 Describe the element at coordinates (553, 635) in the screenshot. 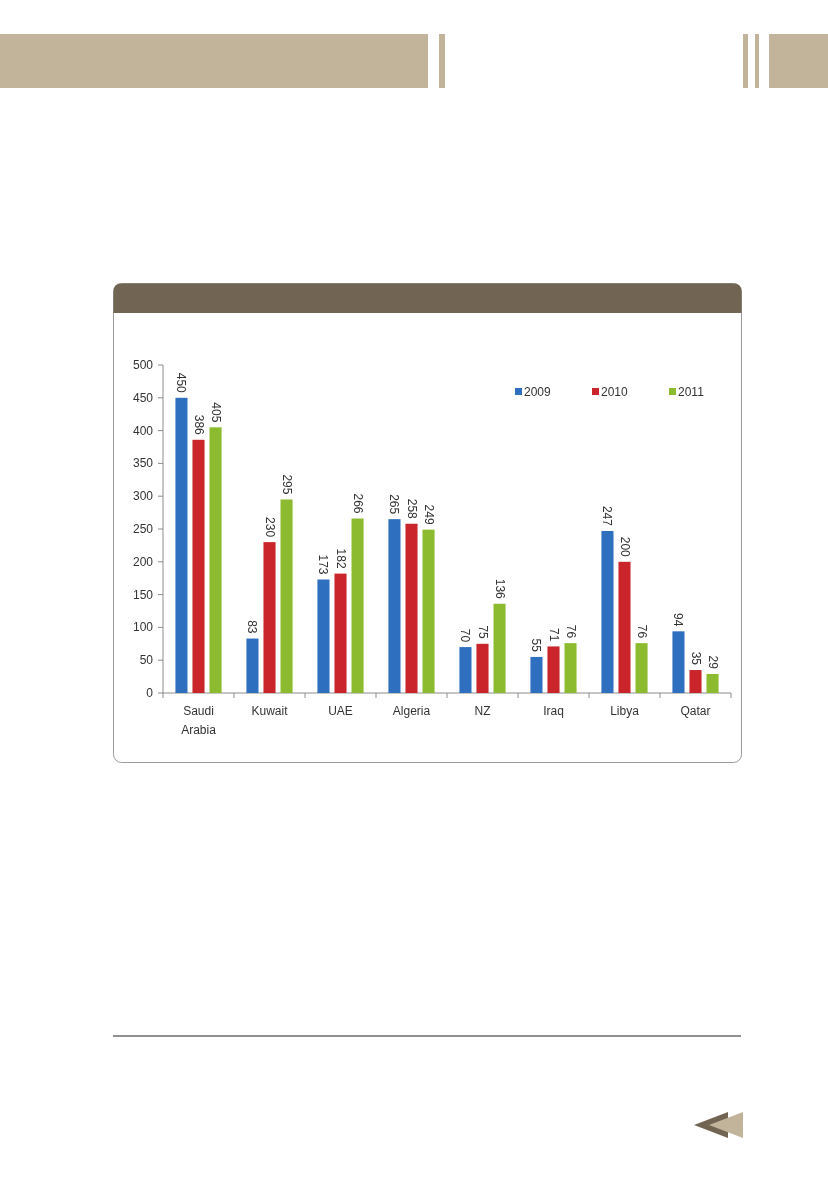

I see `data-label: 71` at that location.